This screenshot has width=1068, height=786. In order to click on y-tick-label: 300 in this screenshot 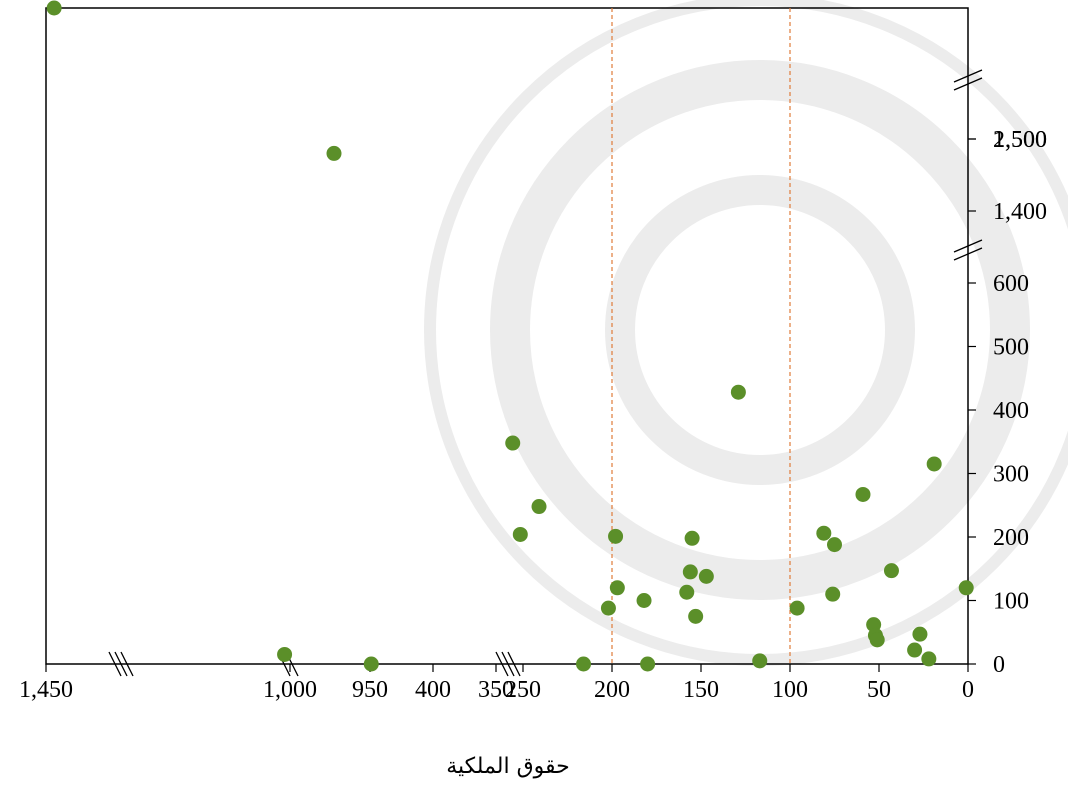, I will do `click(1011, 475)`.